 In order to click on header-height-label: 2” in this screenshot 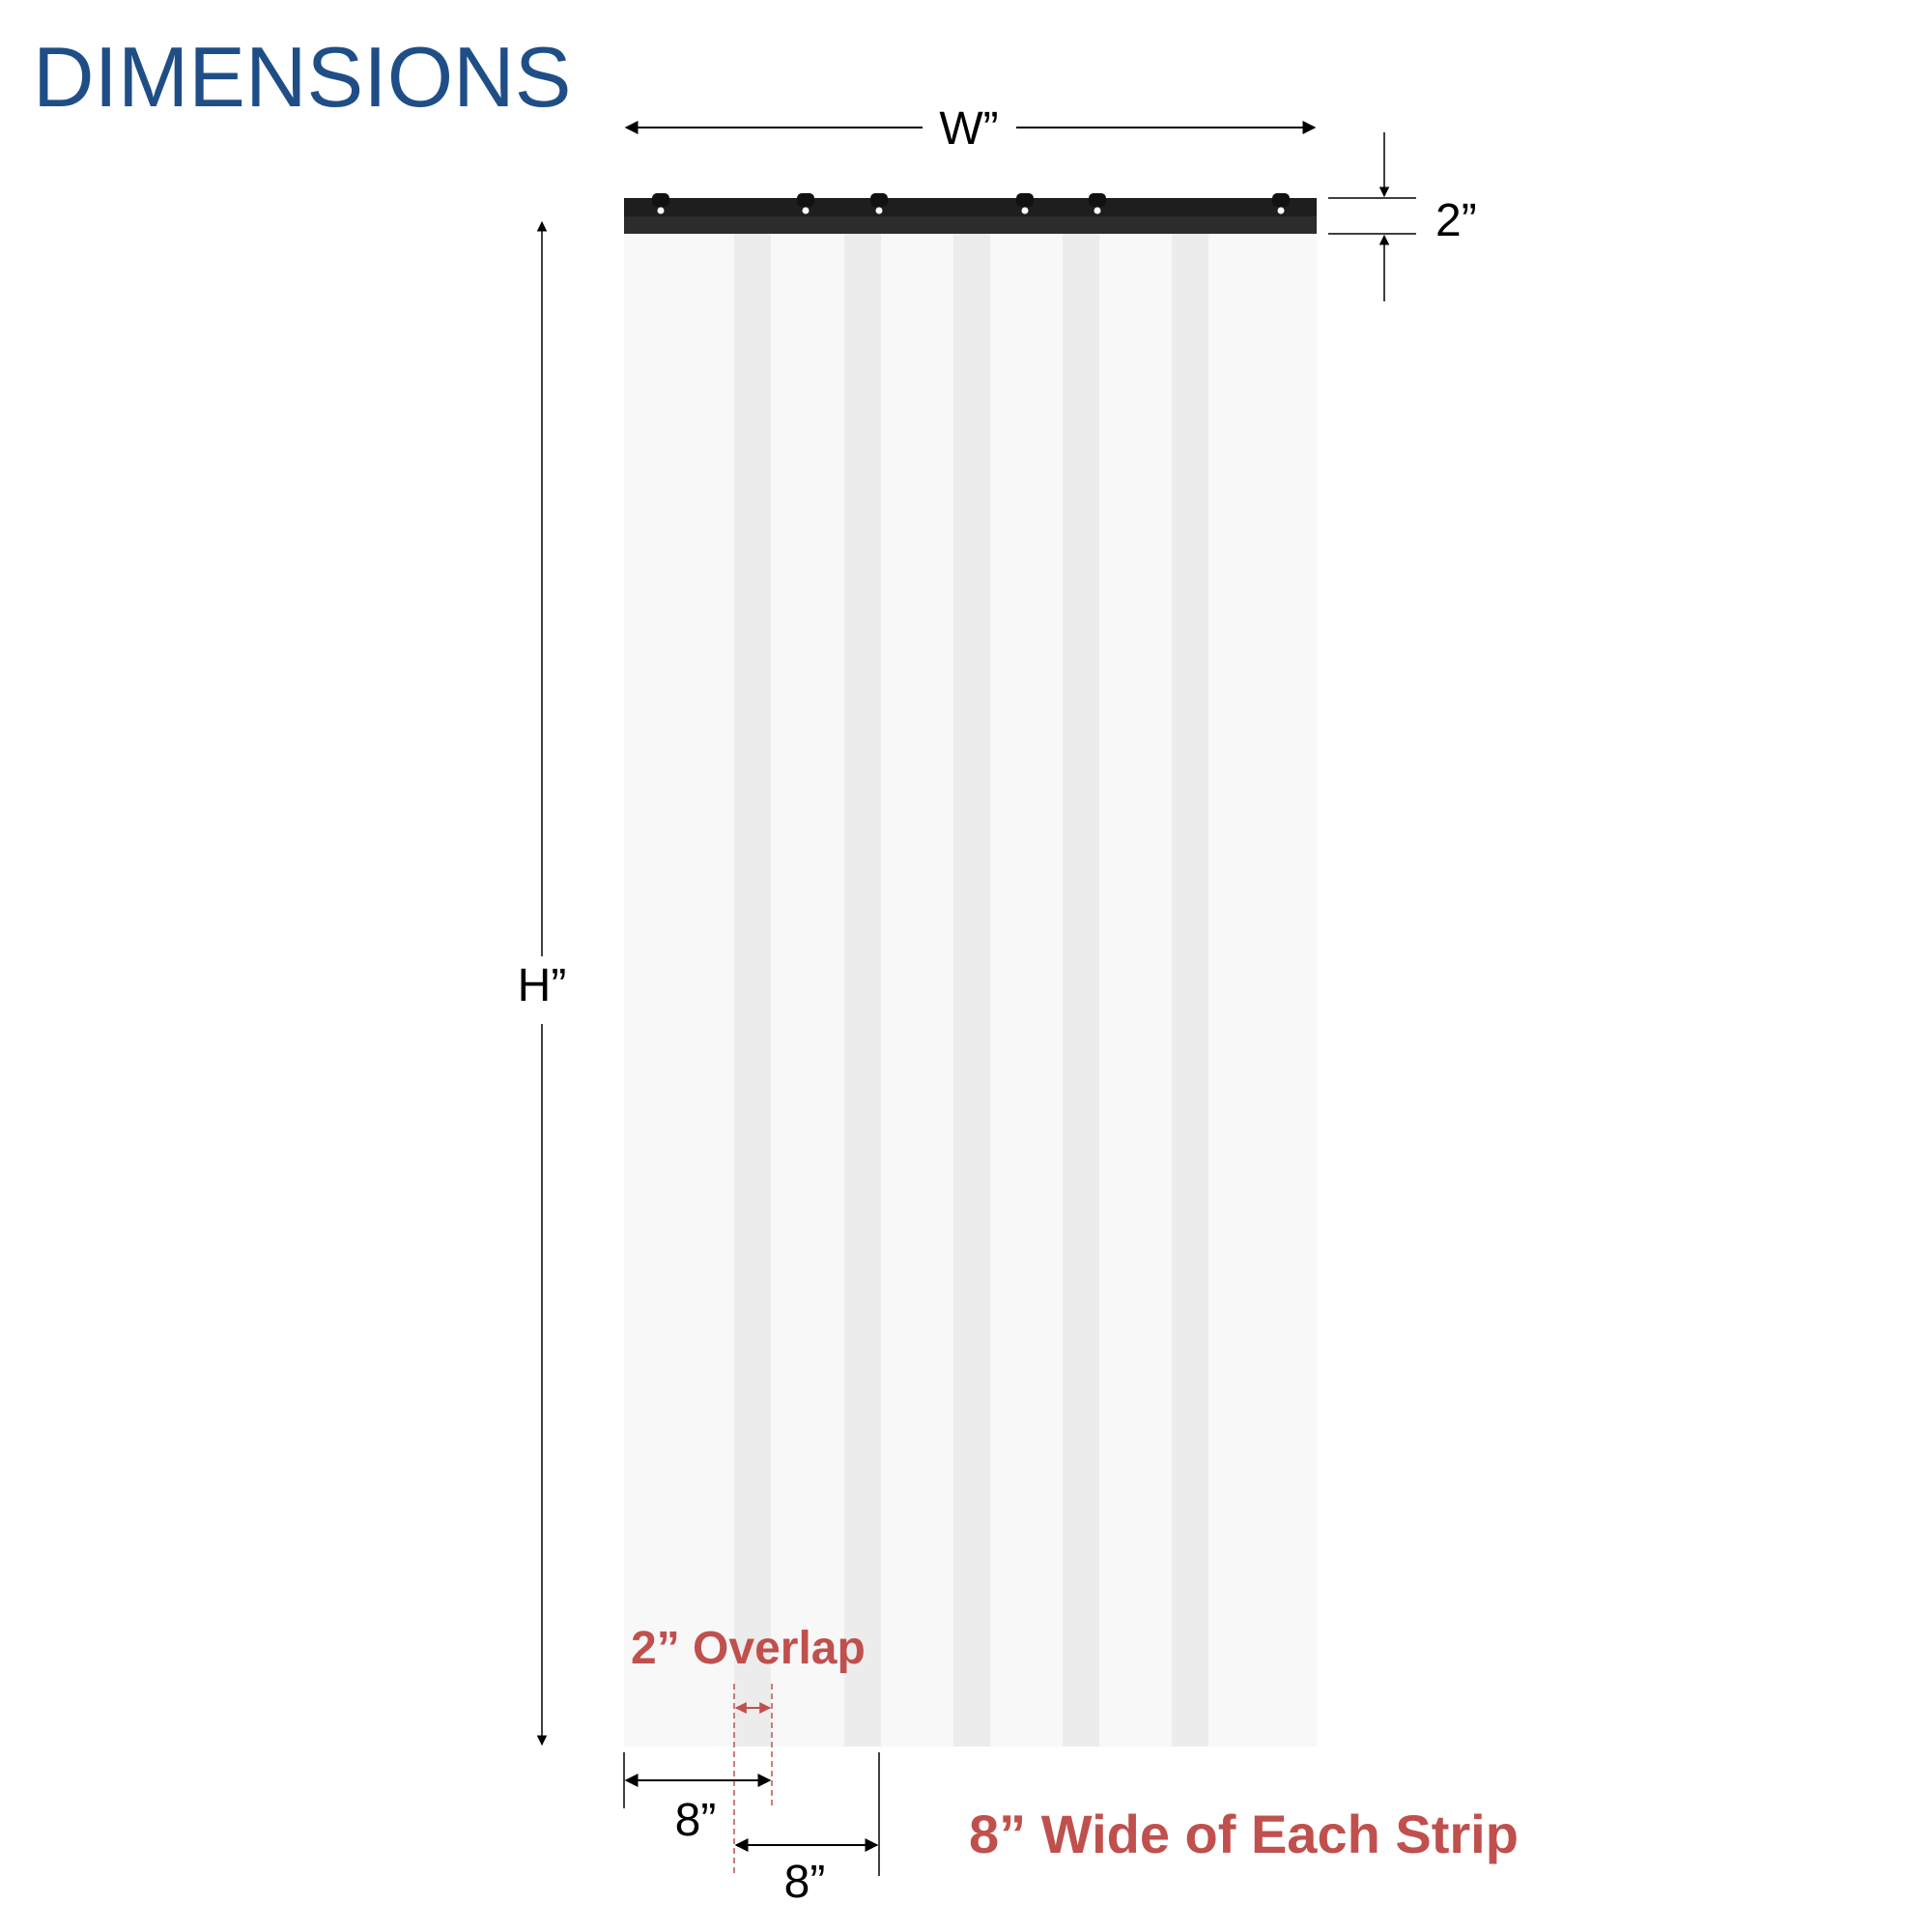, I will do `click(1456, 220)`.